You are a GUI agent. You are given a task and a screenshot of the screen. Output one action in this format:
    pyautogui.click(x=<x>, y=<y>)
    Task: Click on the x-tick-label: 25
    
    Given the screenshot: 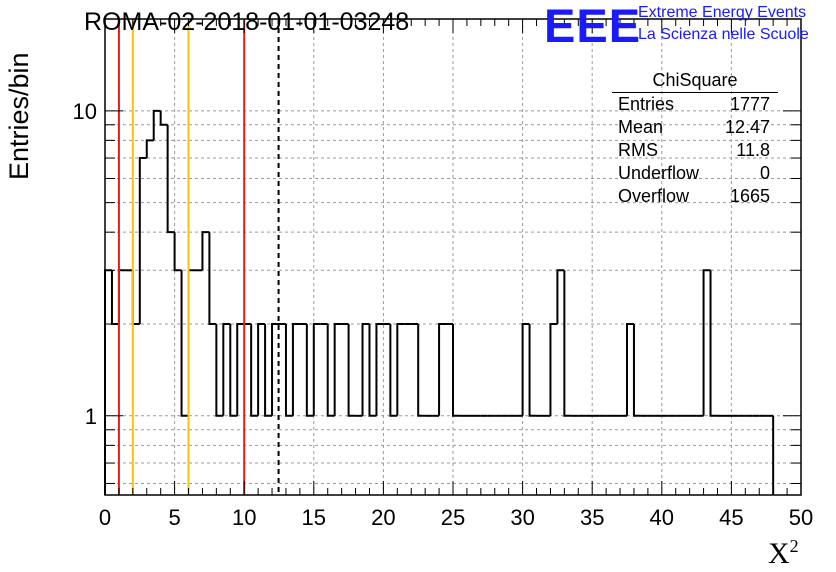 What is the action you would take?
    pyautogui.click(x=453, y=517)
    